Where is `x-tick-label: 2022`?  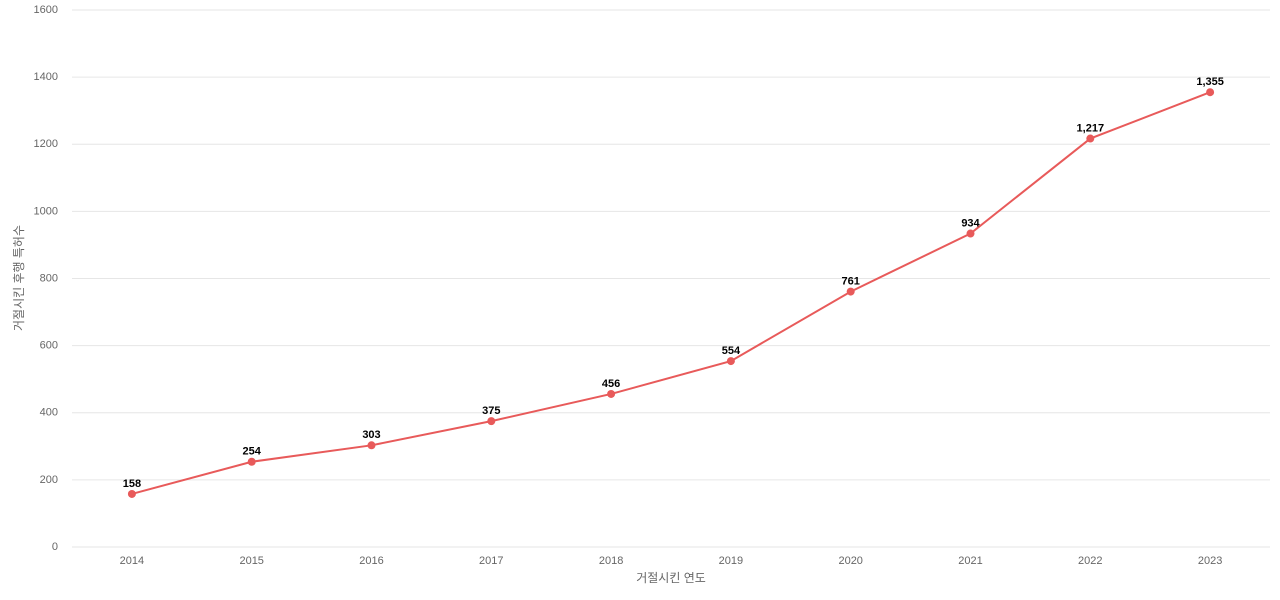
x-tick-label: 2022 is located at coordinates (1090, 561).